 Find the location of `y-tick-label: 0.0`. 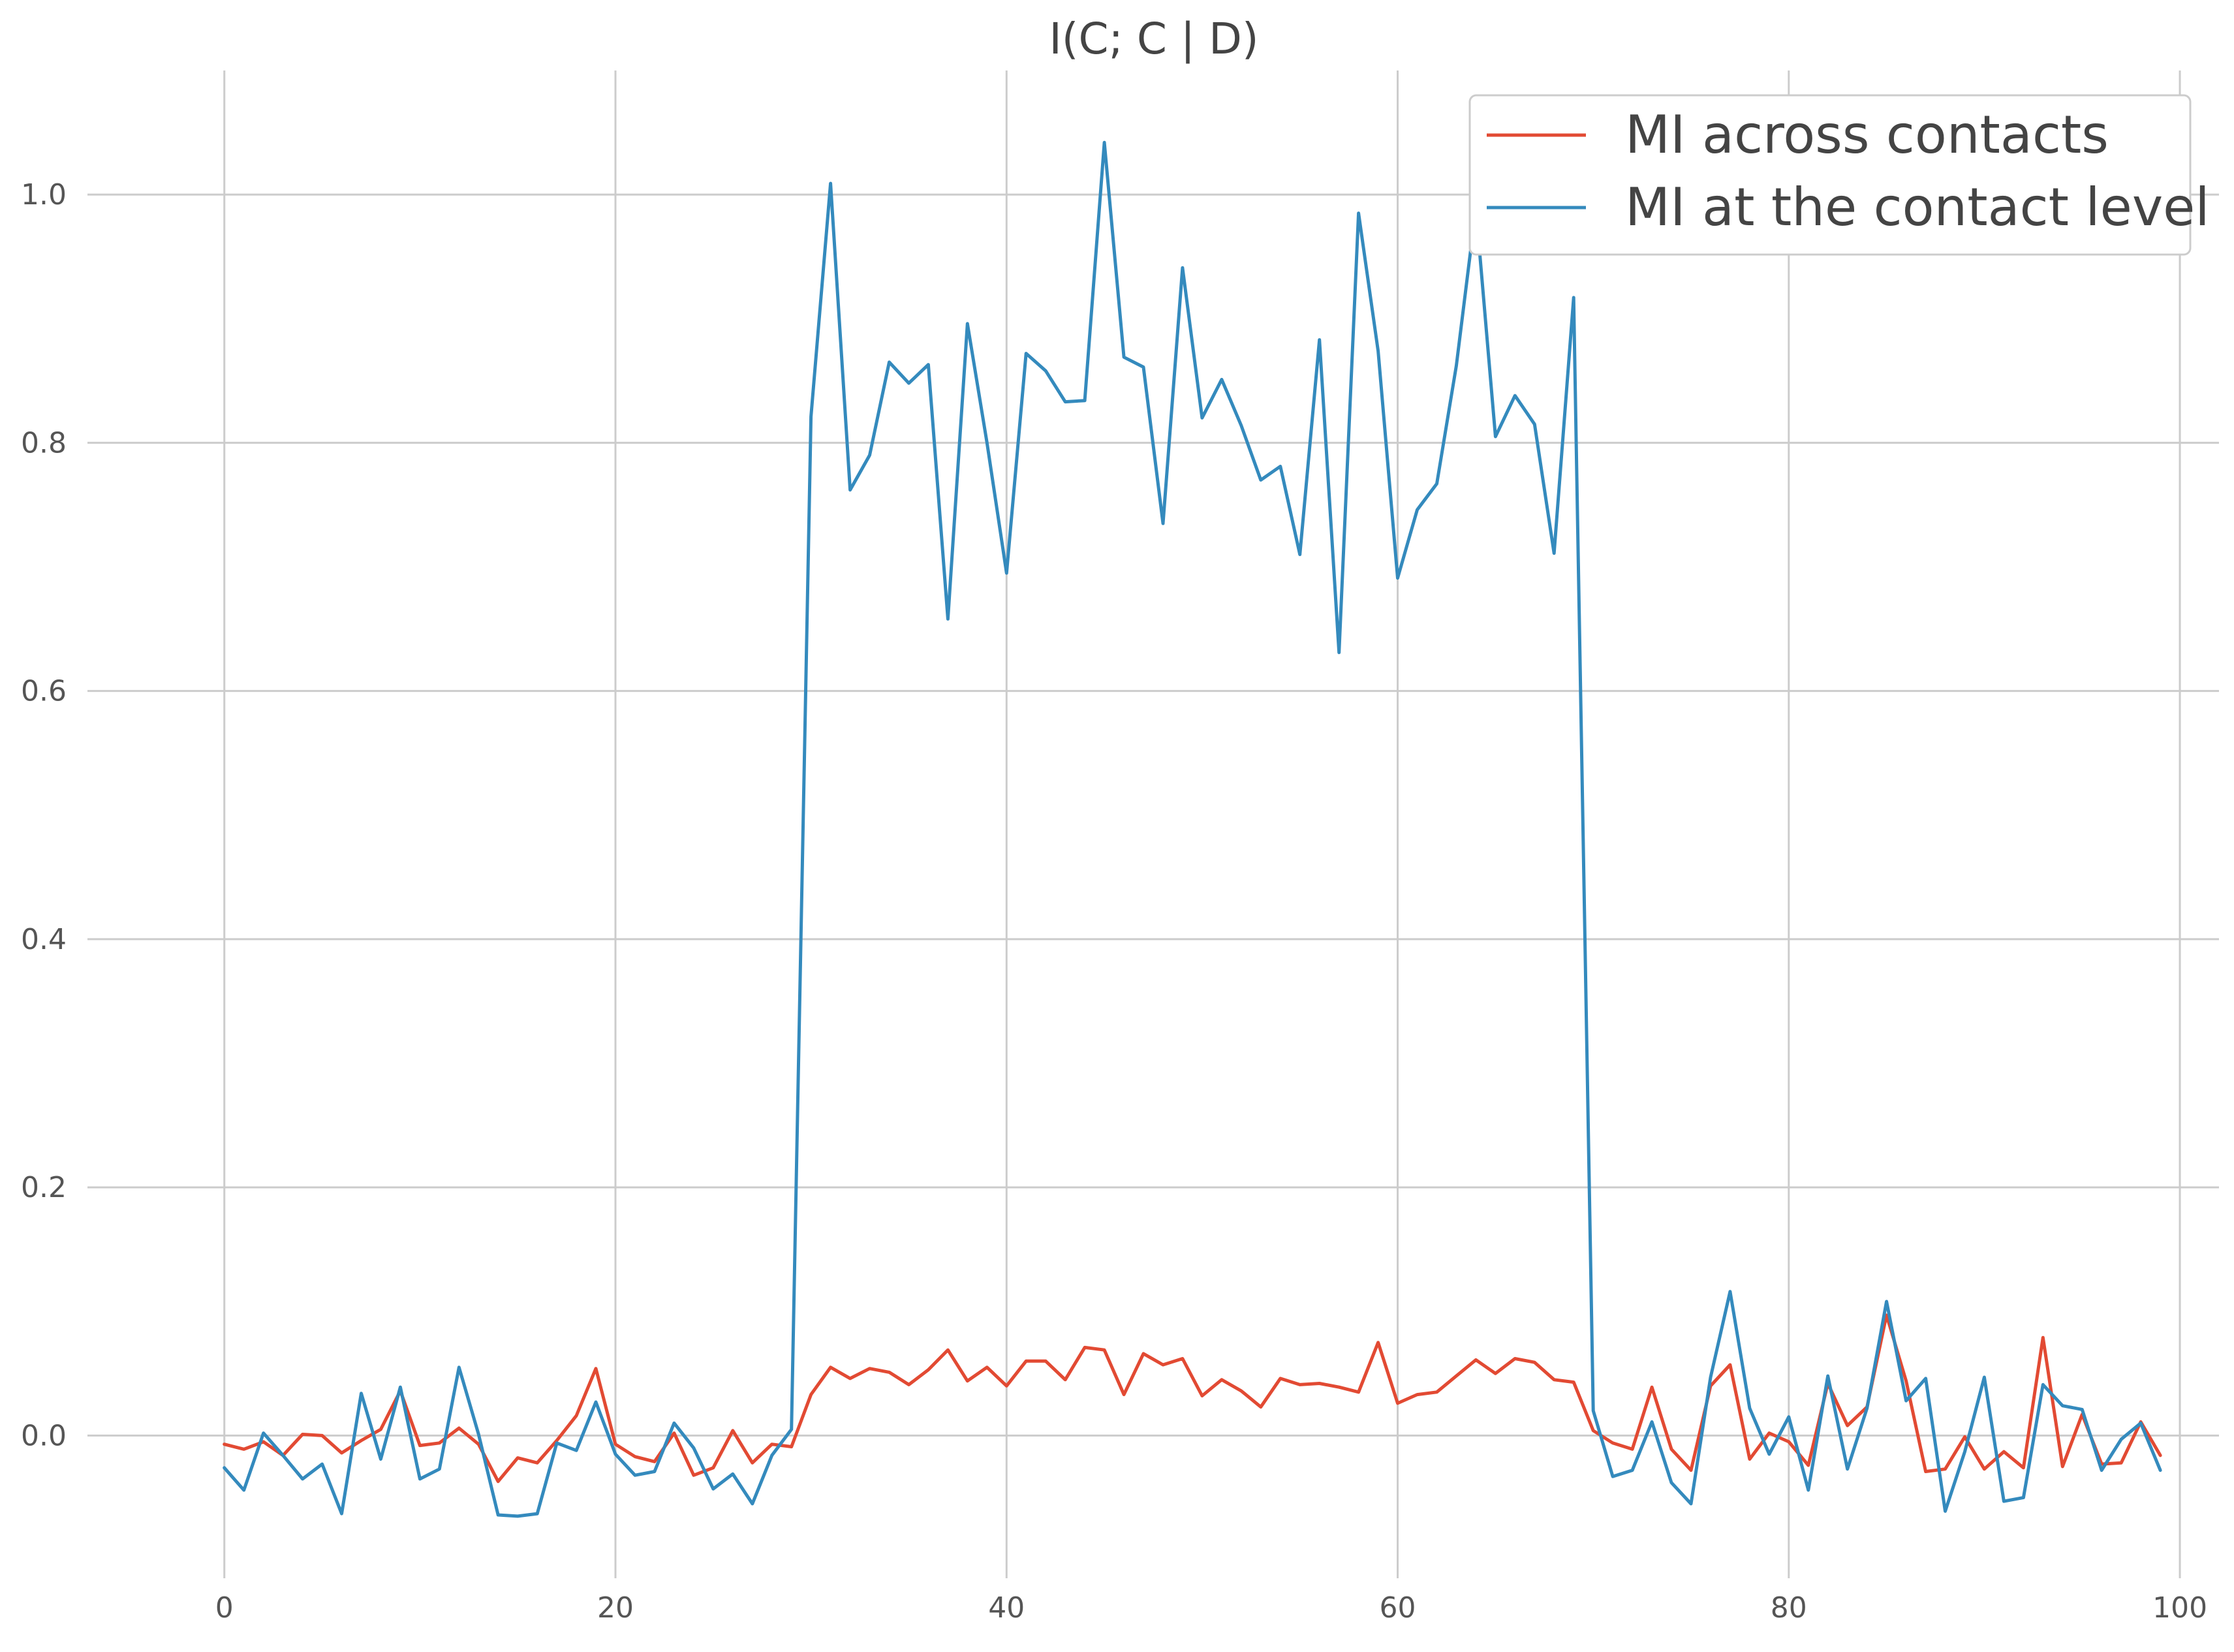

y-tick-label: 0.0 is located at coordinates (44, 1435).